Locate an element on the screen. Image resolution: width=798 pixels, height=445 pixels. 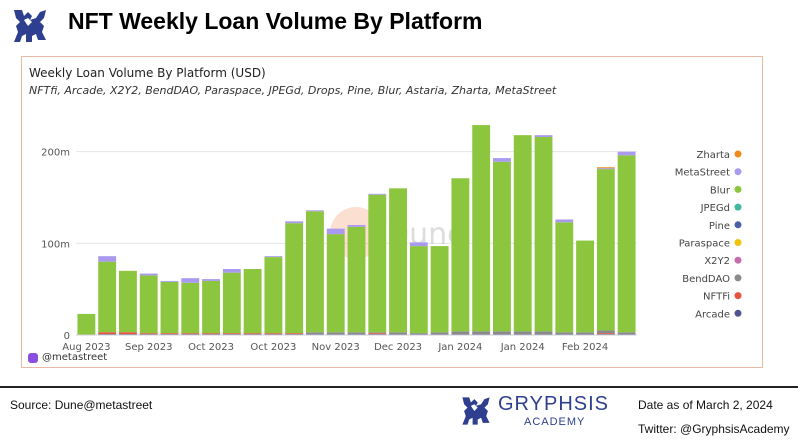
legend-label: Pine is located at coordinates (719, 226).